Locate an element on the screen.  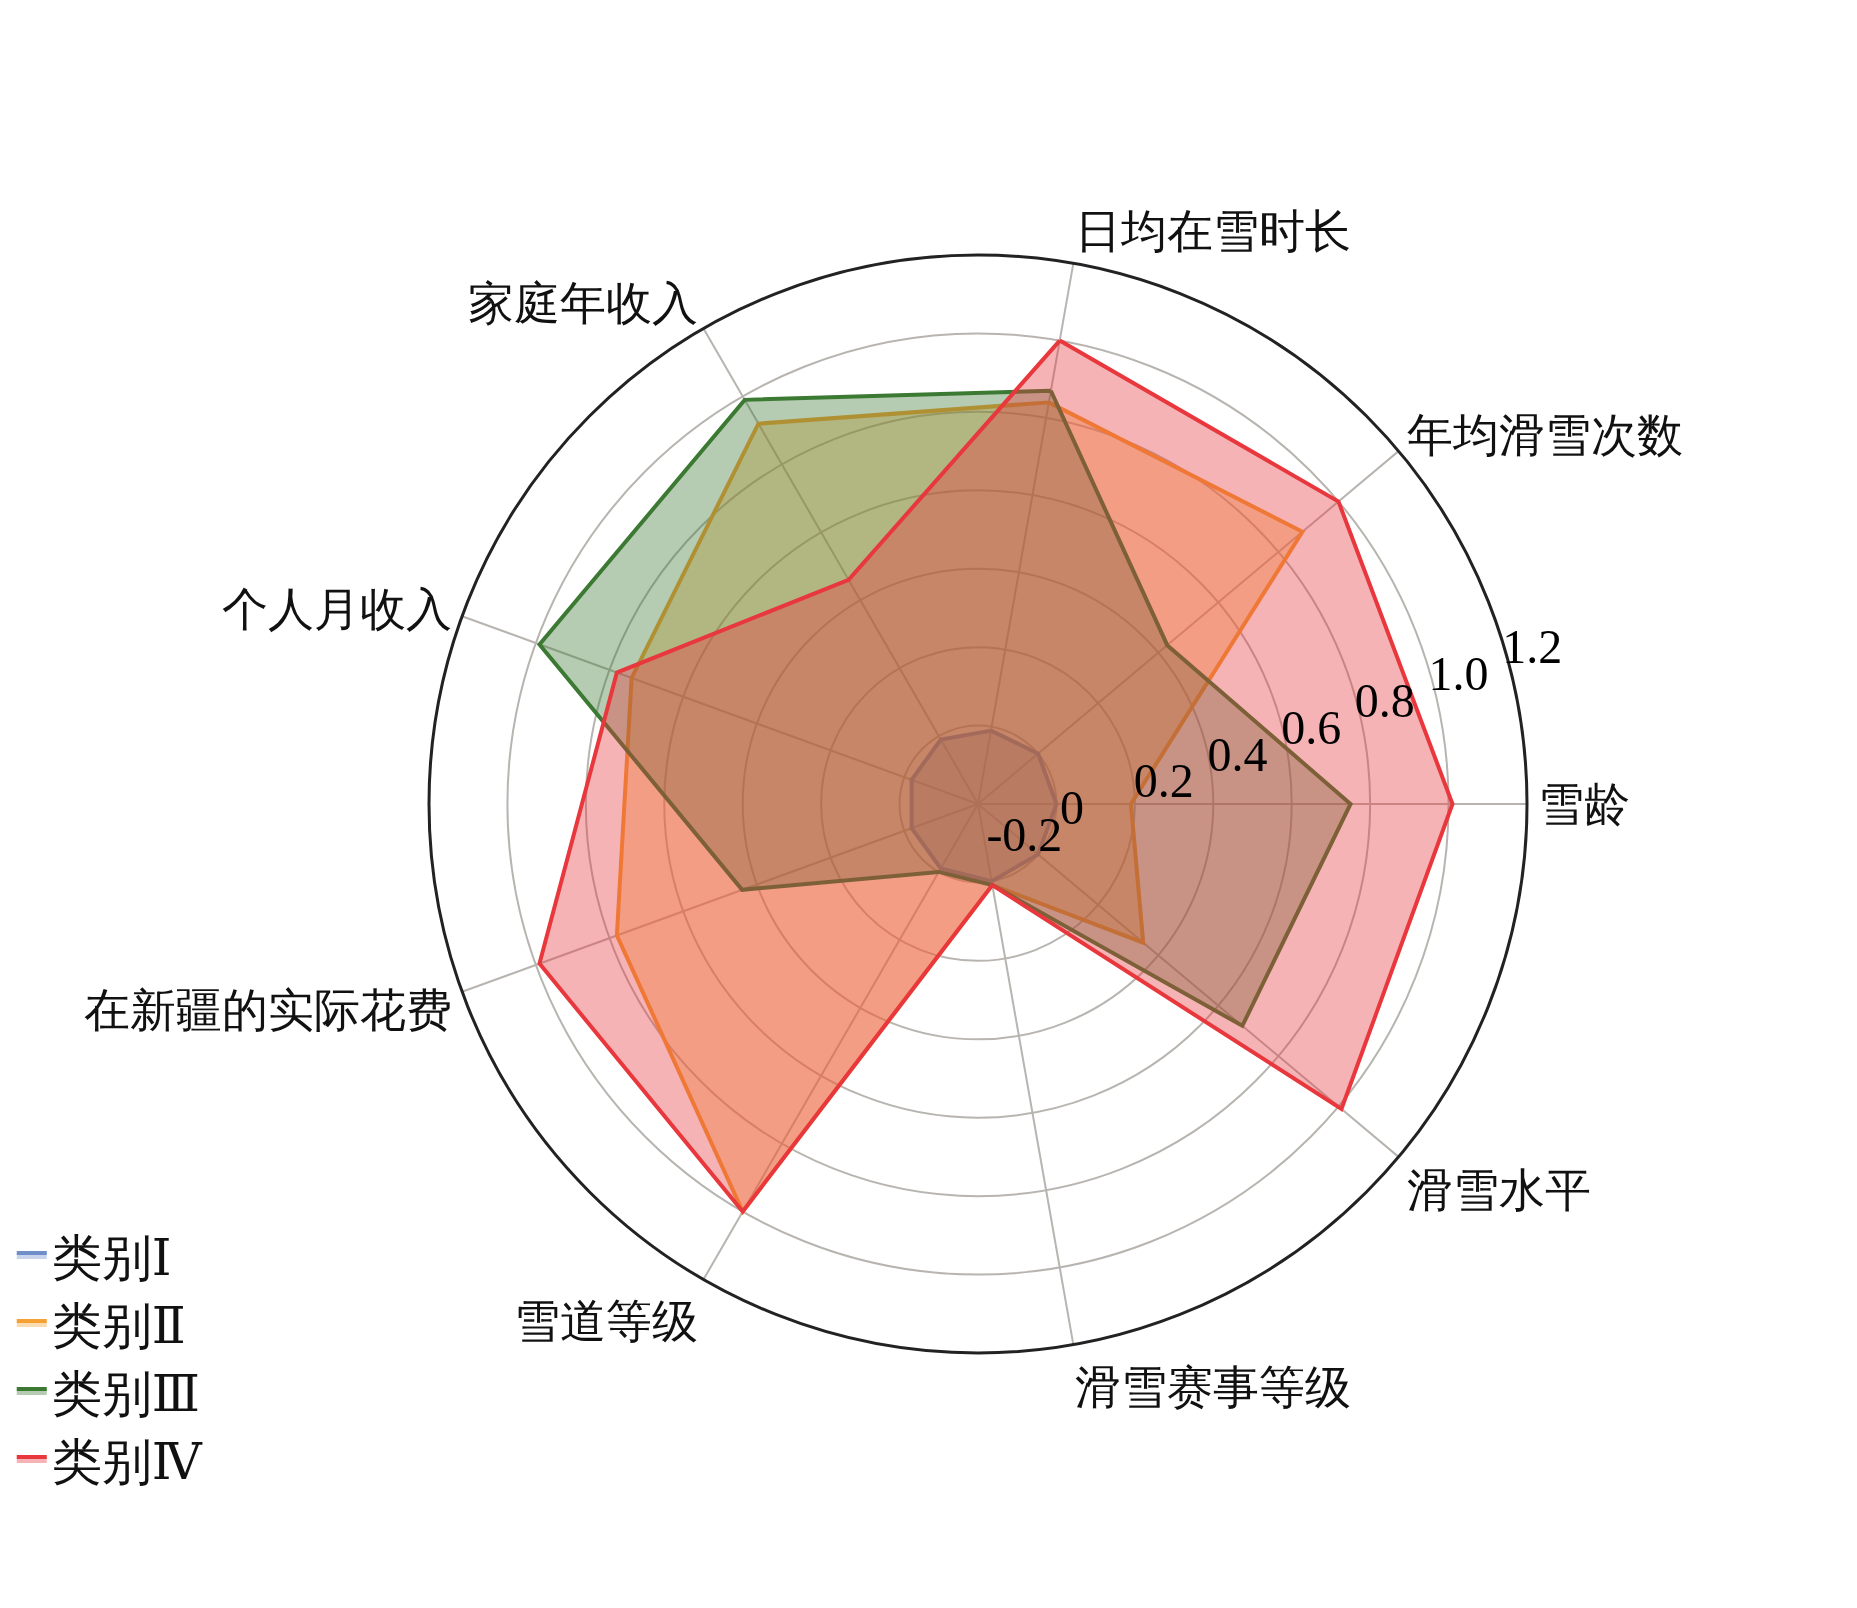
y-tick-label: 0.6 is located at coordinates (1311, 727).